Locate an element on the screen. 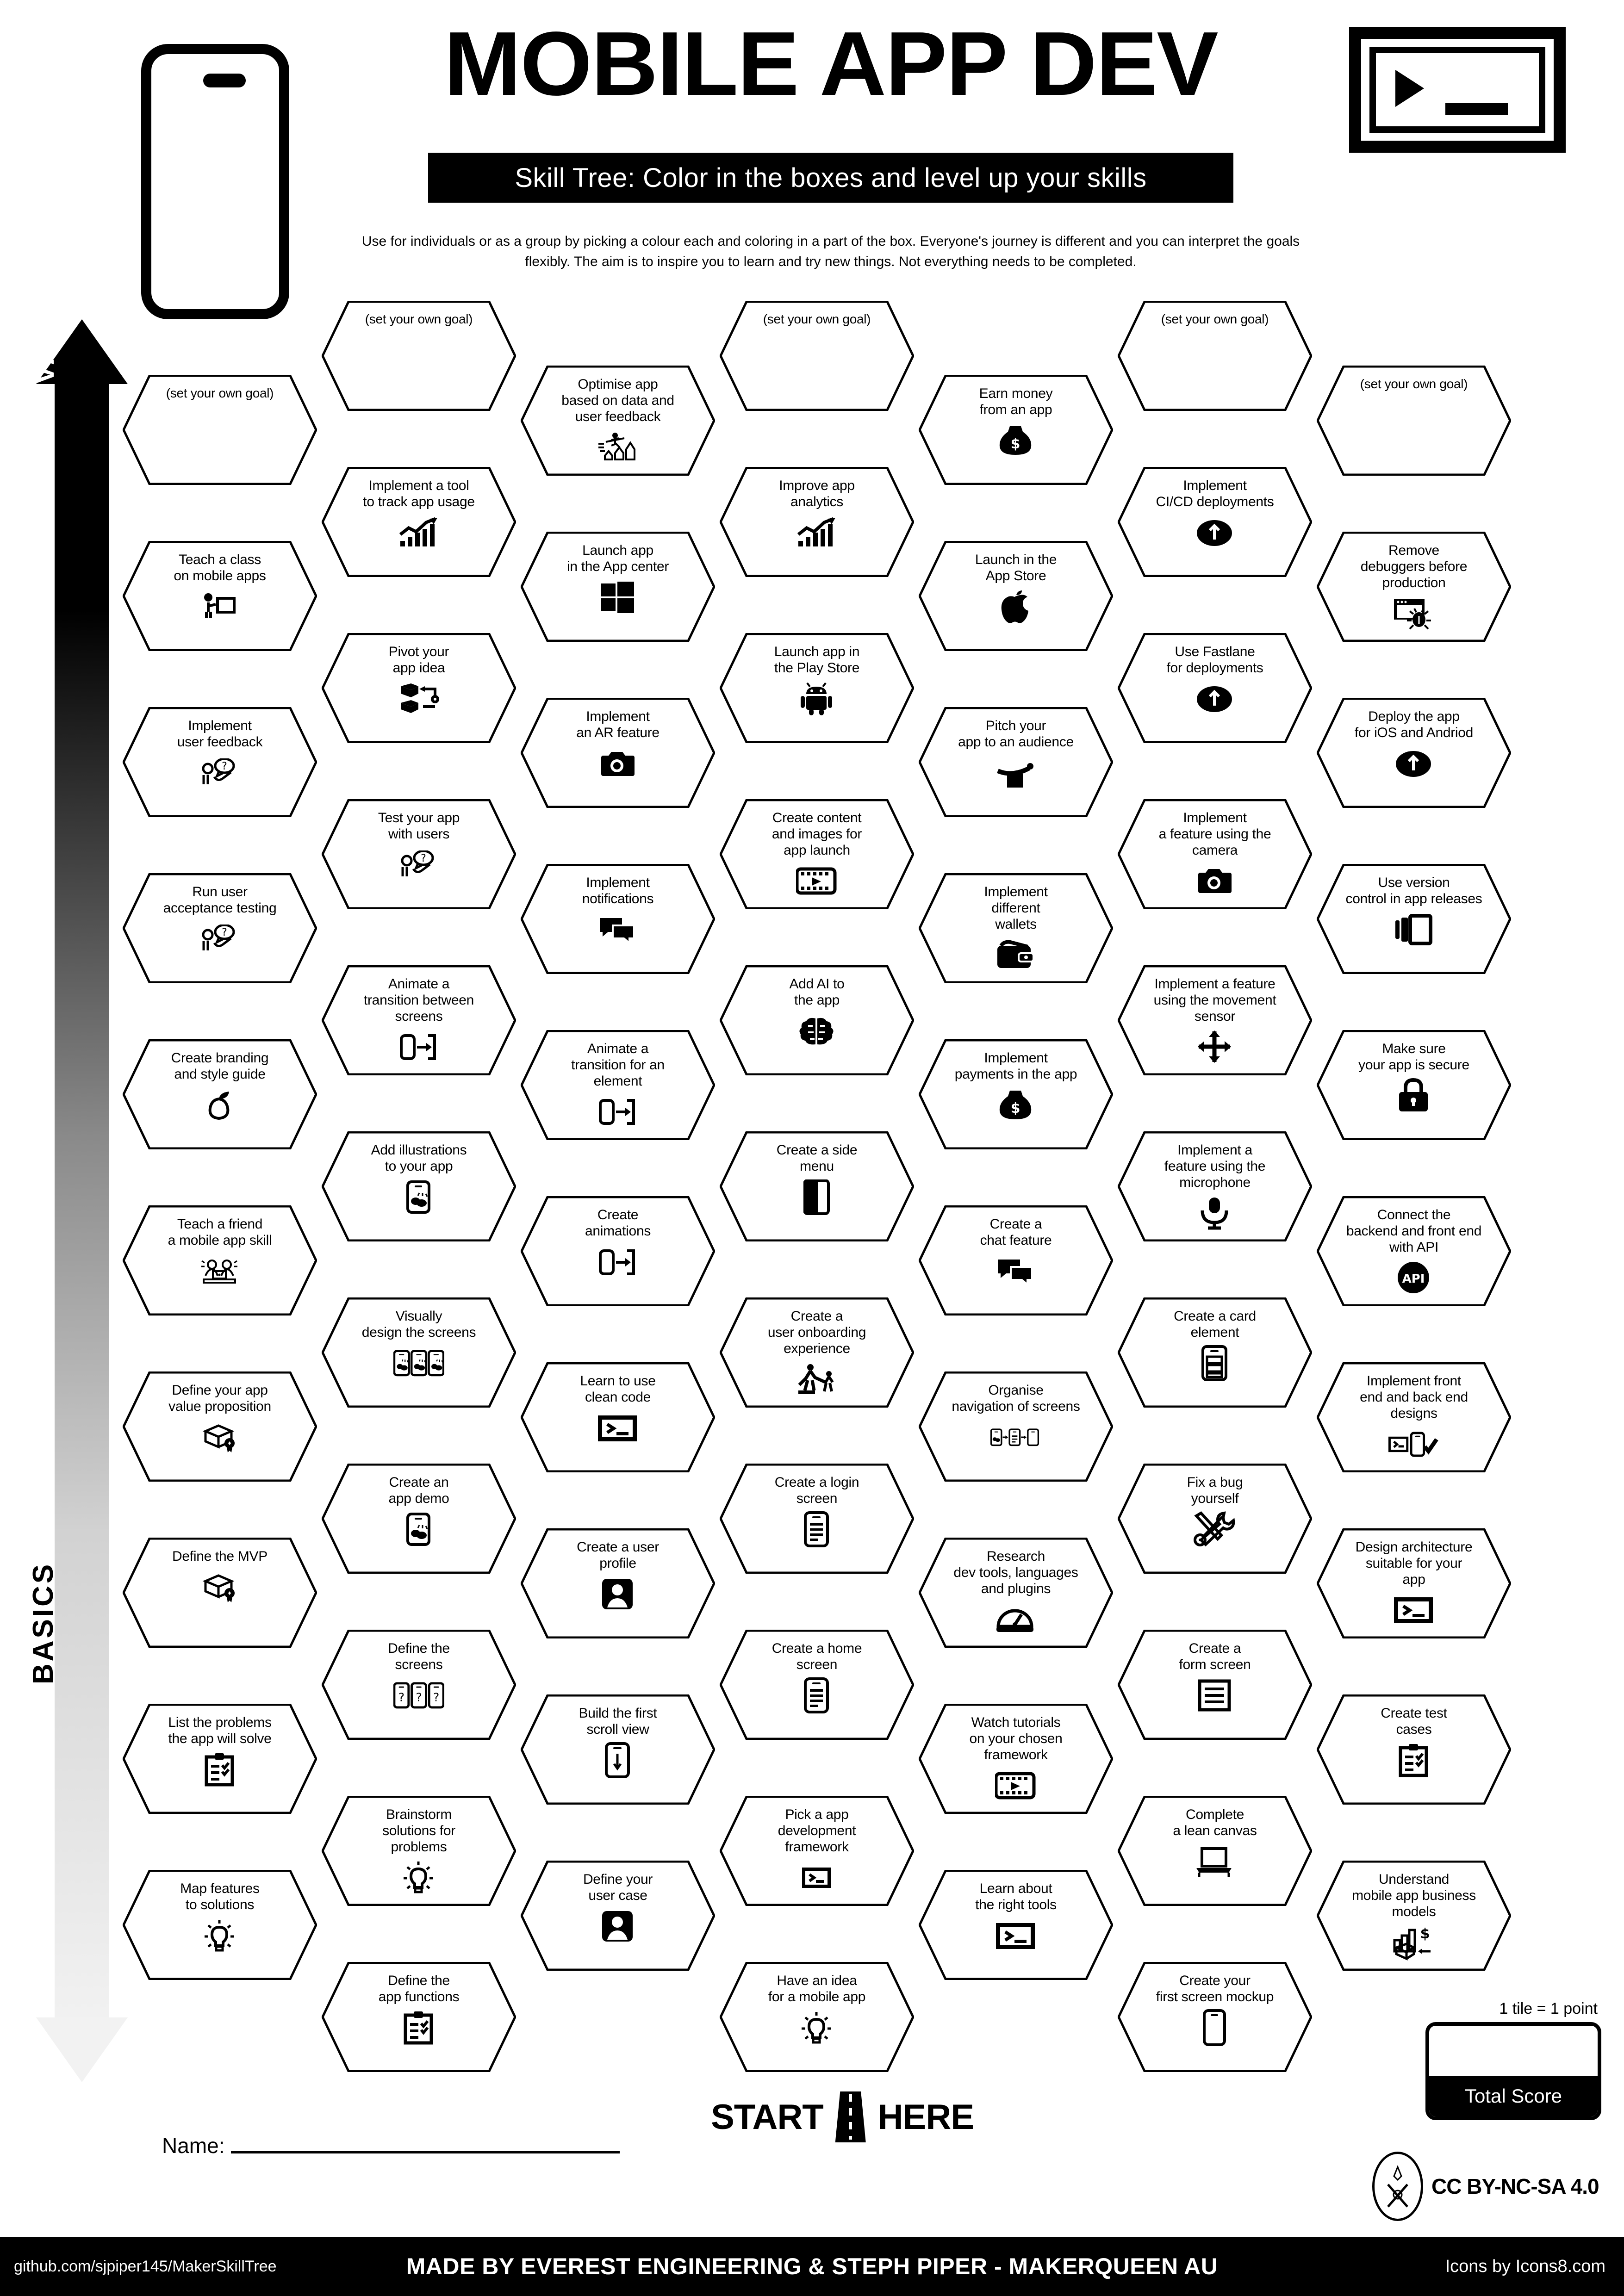 The image size is (1624, 2296). skill-tile: Have an idea for a mobile app is located at coordinates (817, 2017).